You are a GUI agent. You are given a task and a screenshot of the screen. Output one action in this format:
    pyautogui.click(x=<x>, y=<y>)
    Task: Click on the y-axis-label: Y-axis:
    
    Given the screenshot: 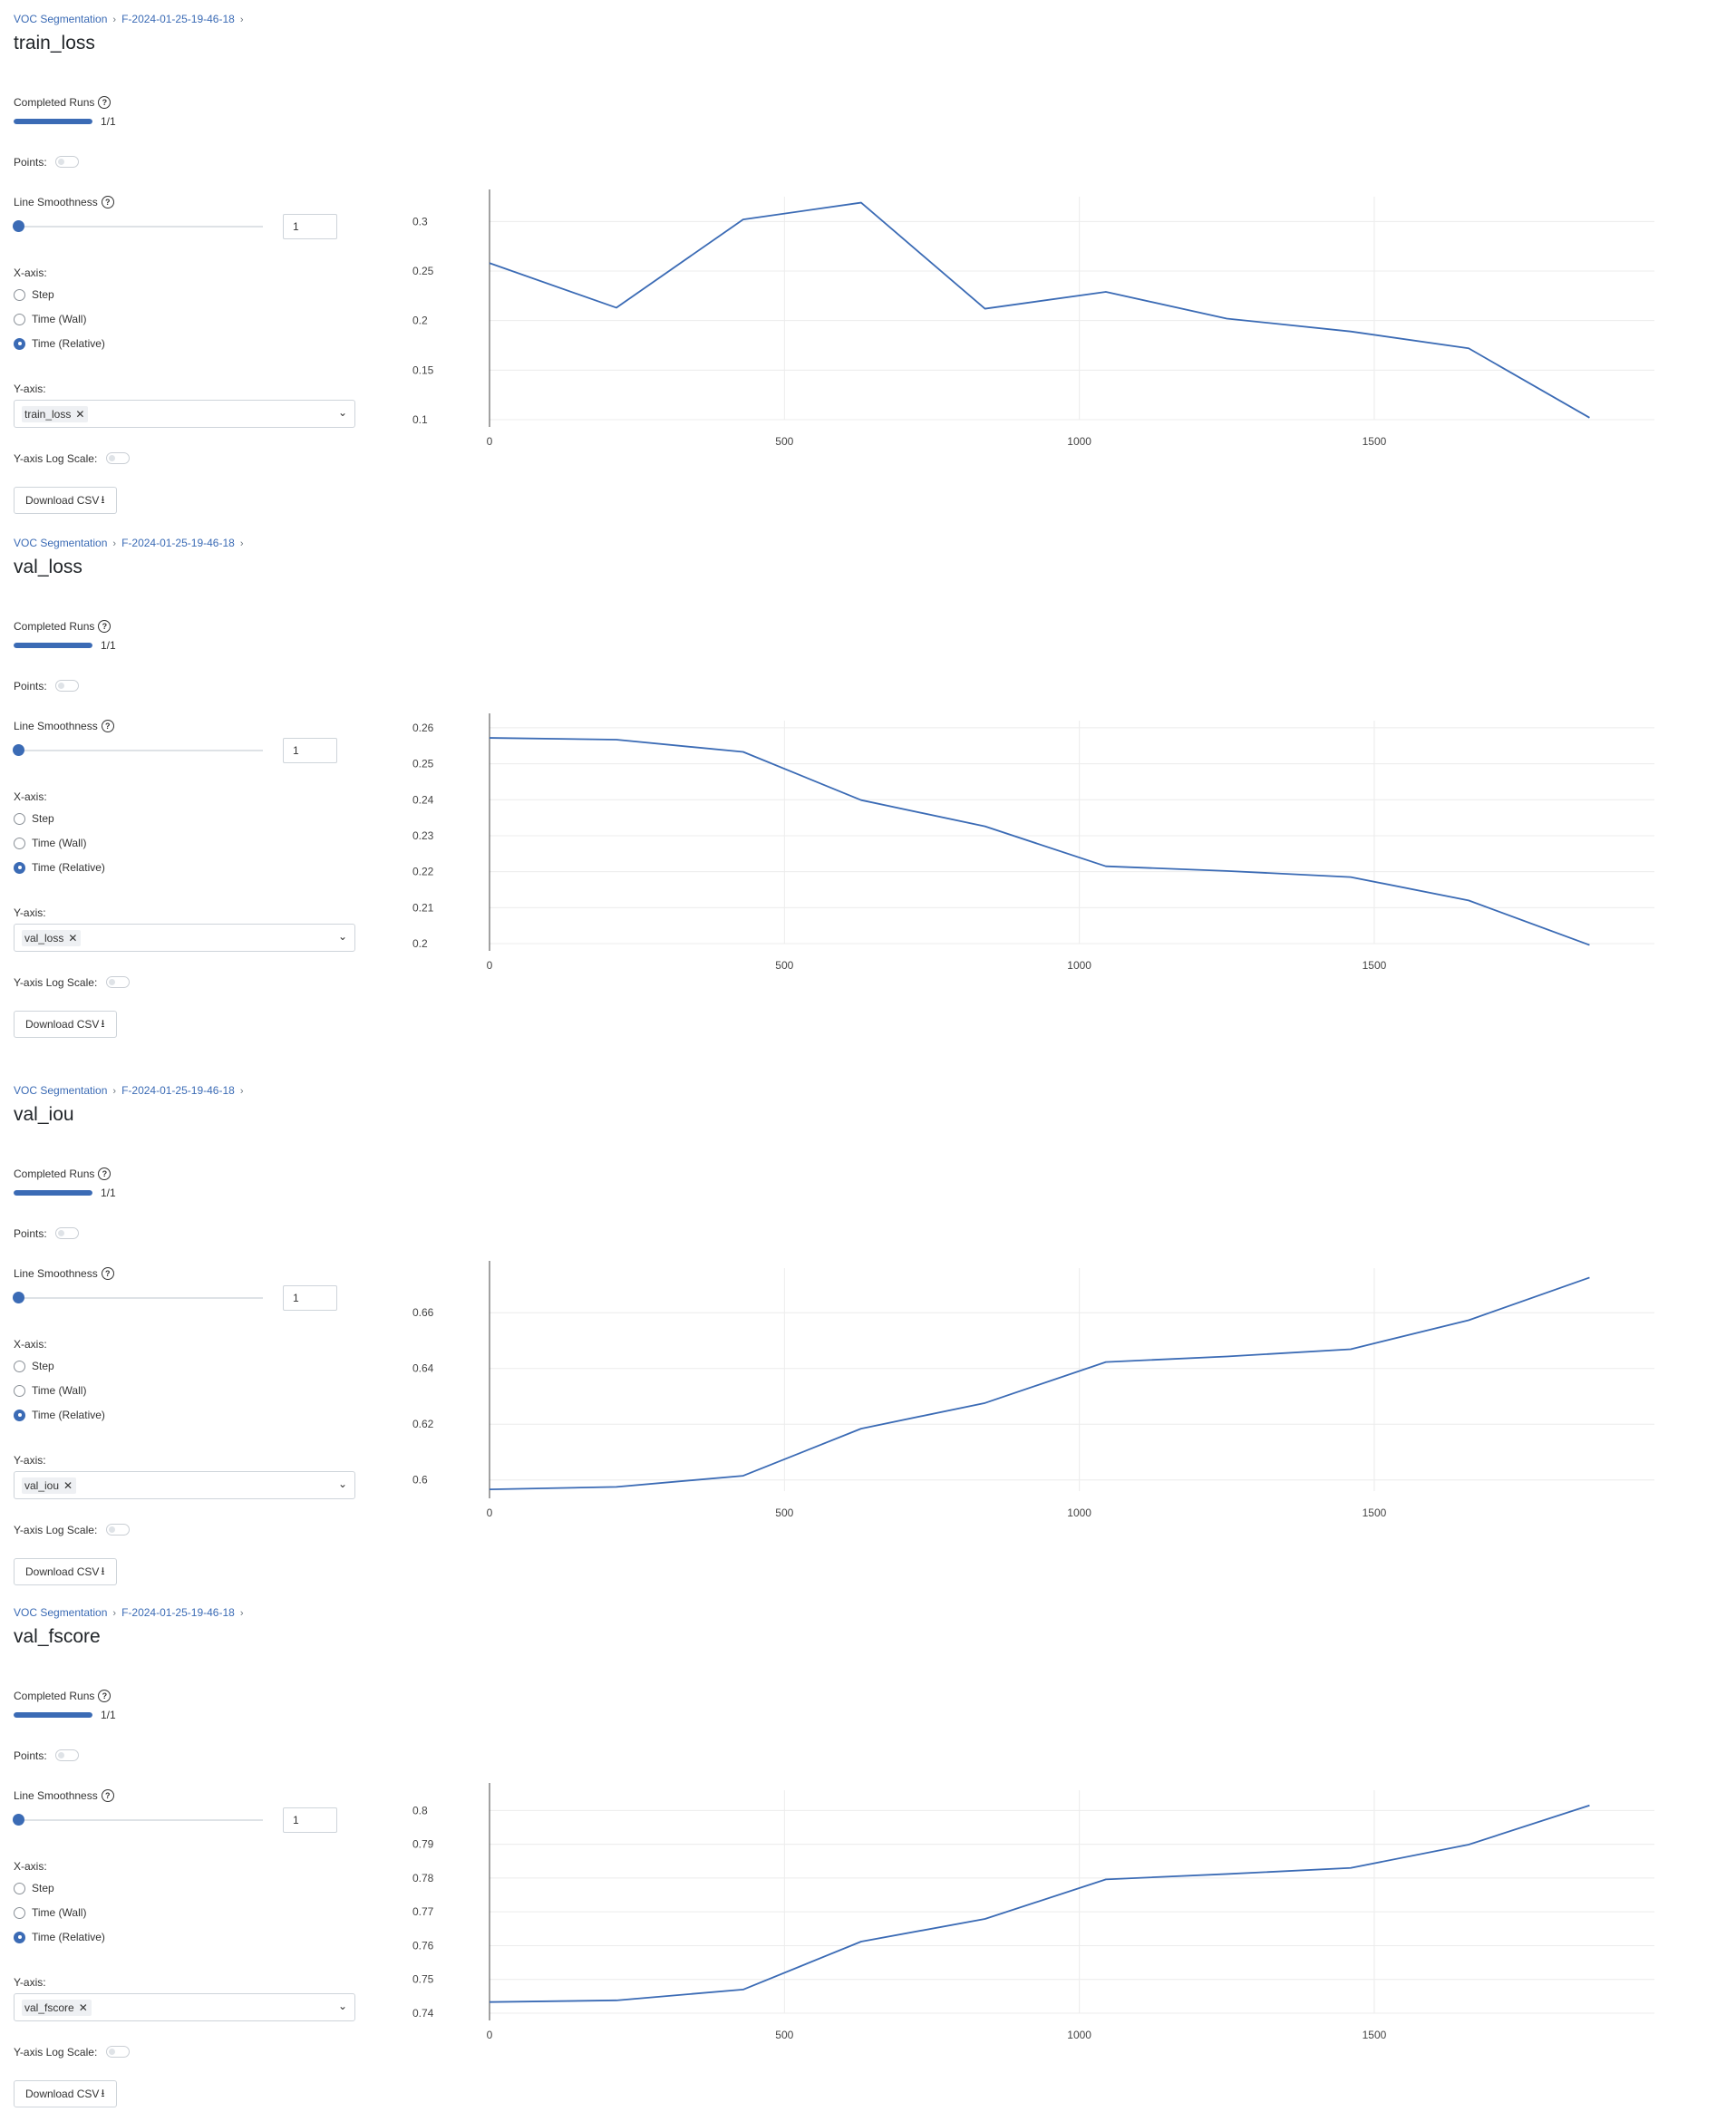 What is the action you would take?
    pyautogui.click(x=30, y=389)
    